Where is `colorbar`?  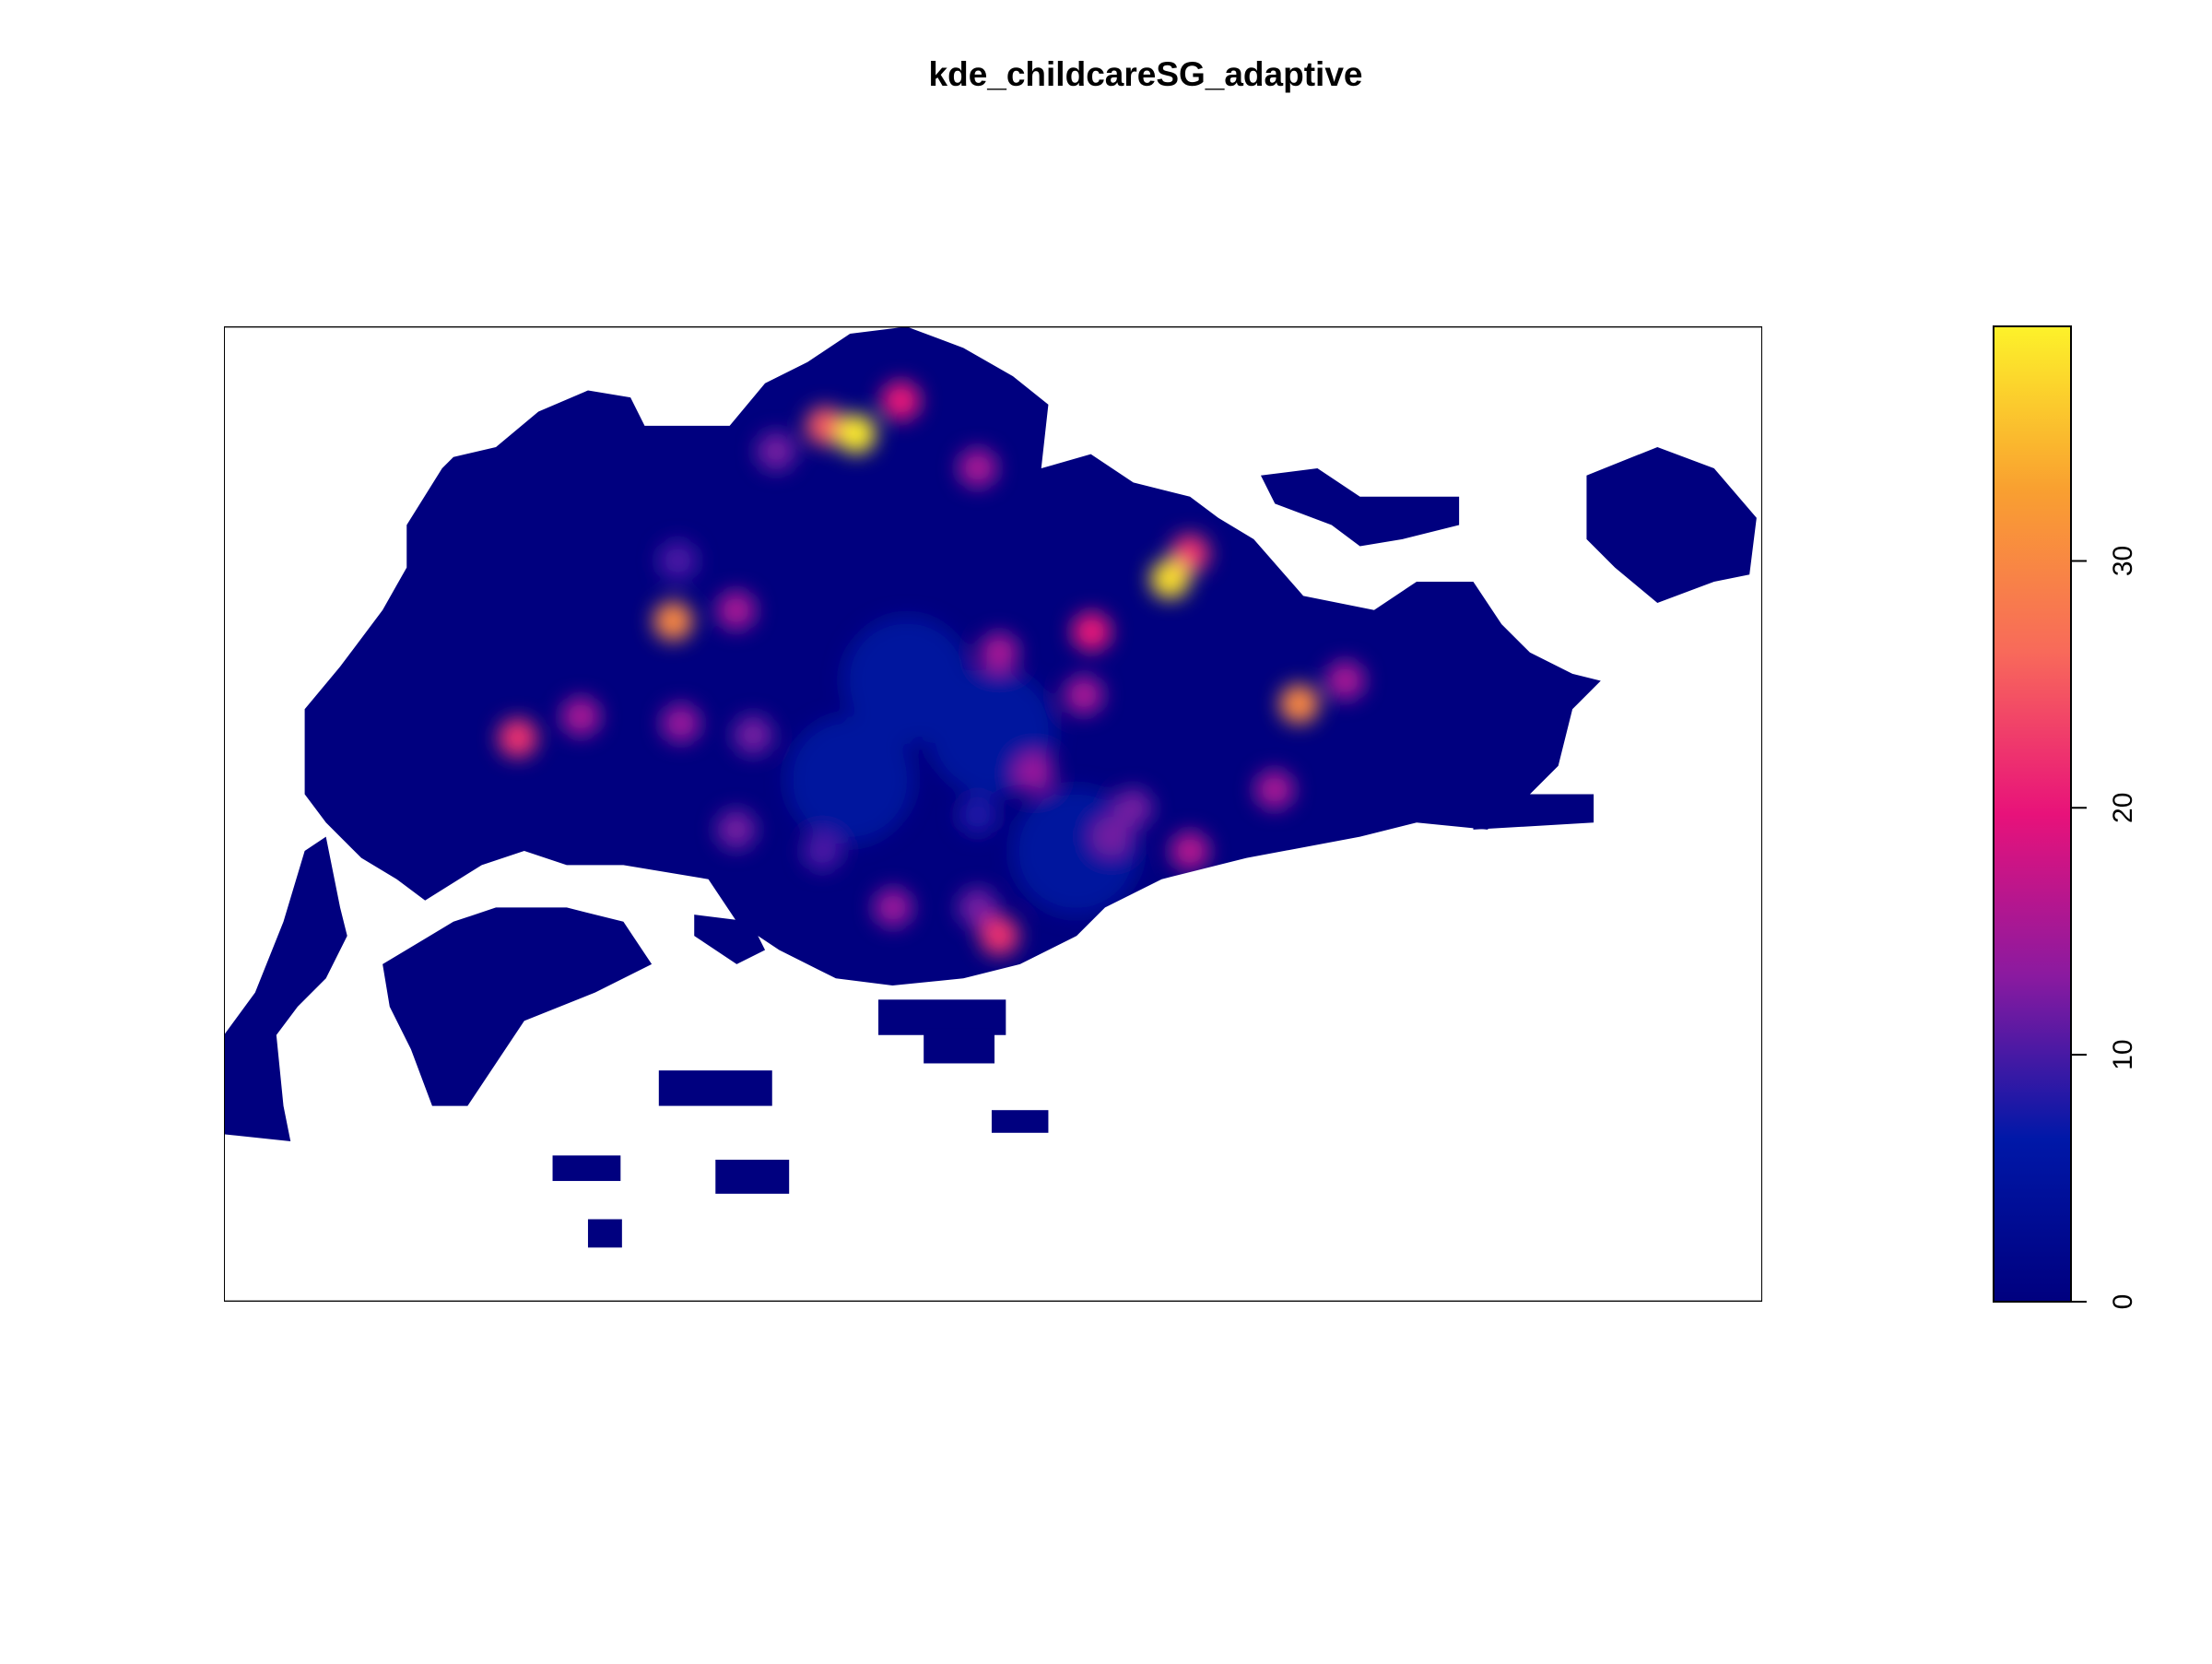 colorbar is located at coordinates (2032, 814).